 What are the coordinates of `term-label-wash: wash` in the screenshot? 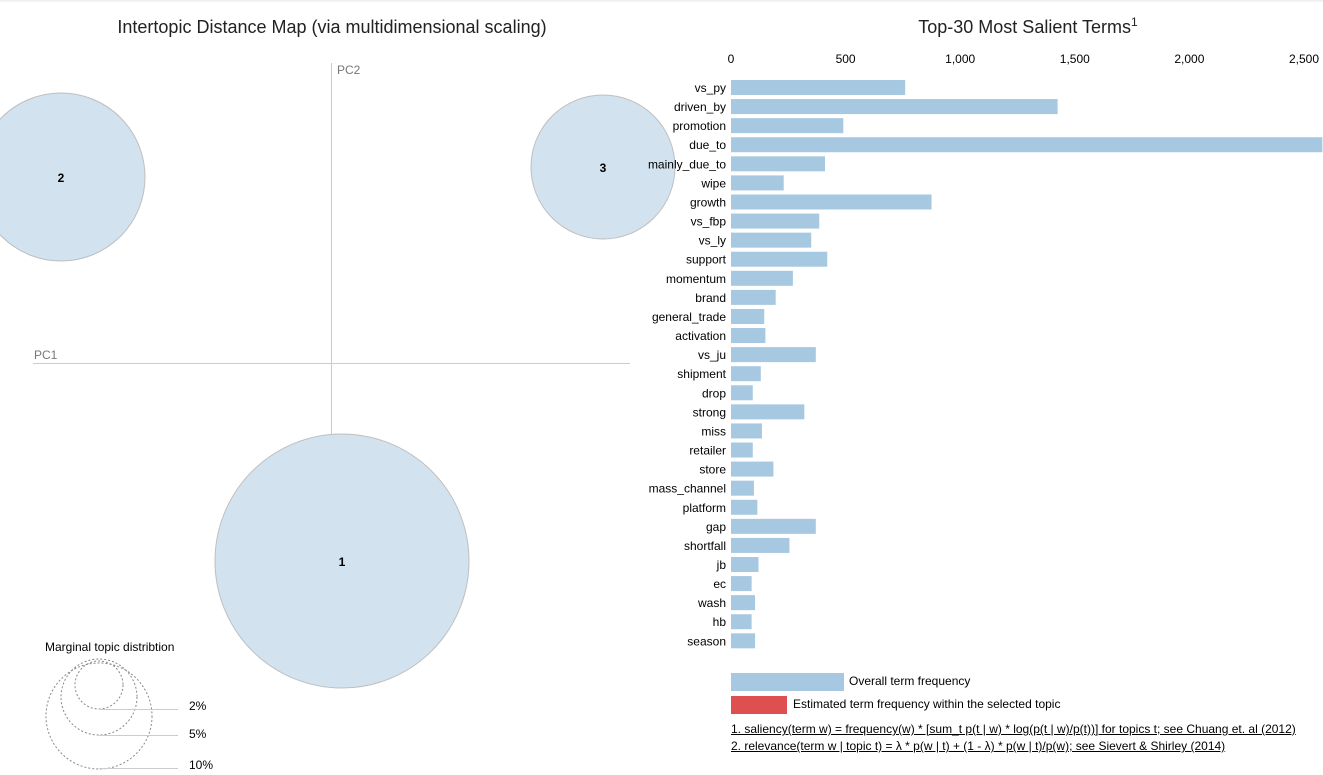 It's located at (711, 603).